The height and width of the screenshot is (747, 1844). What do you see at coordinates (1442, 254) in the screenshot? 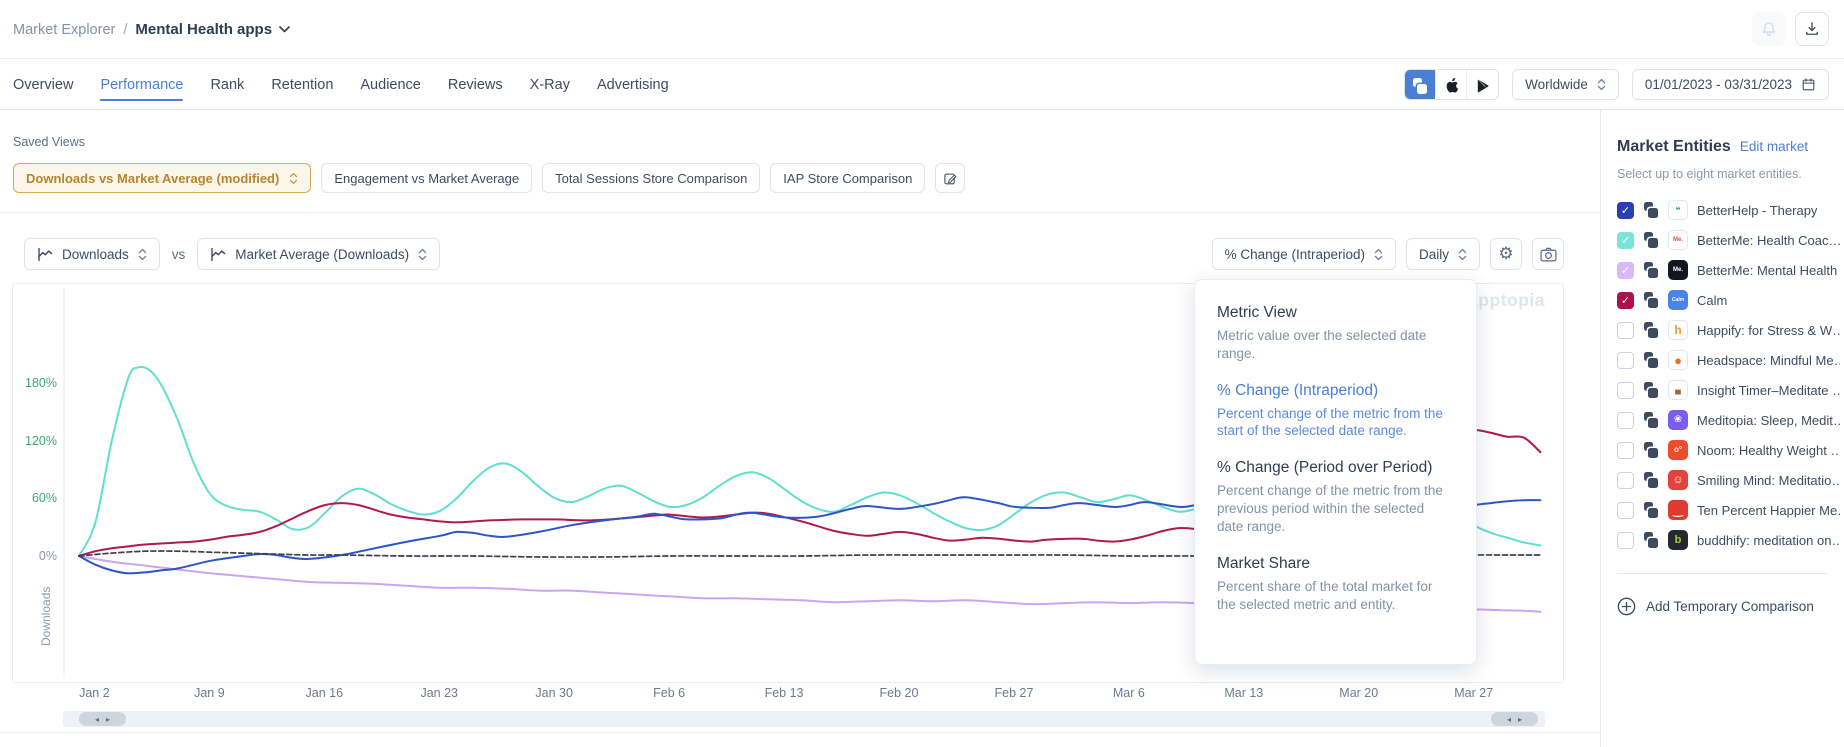
I see `granularity-select: Daily` at bounding box center [1442, 254].